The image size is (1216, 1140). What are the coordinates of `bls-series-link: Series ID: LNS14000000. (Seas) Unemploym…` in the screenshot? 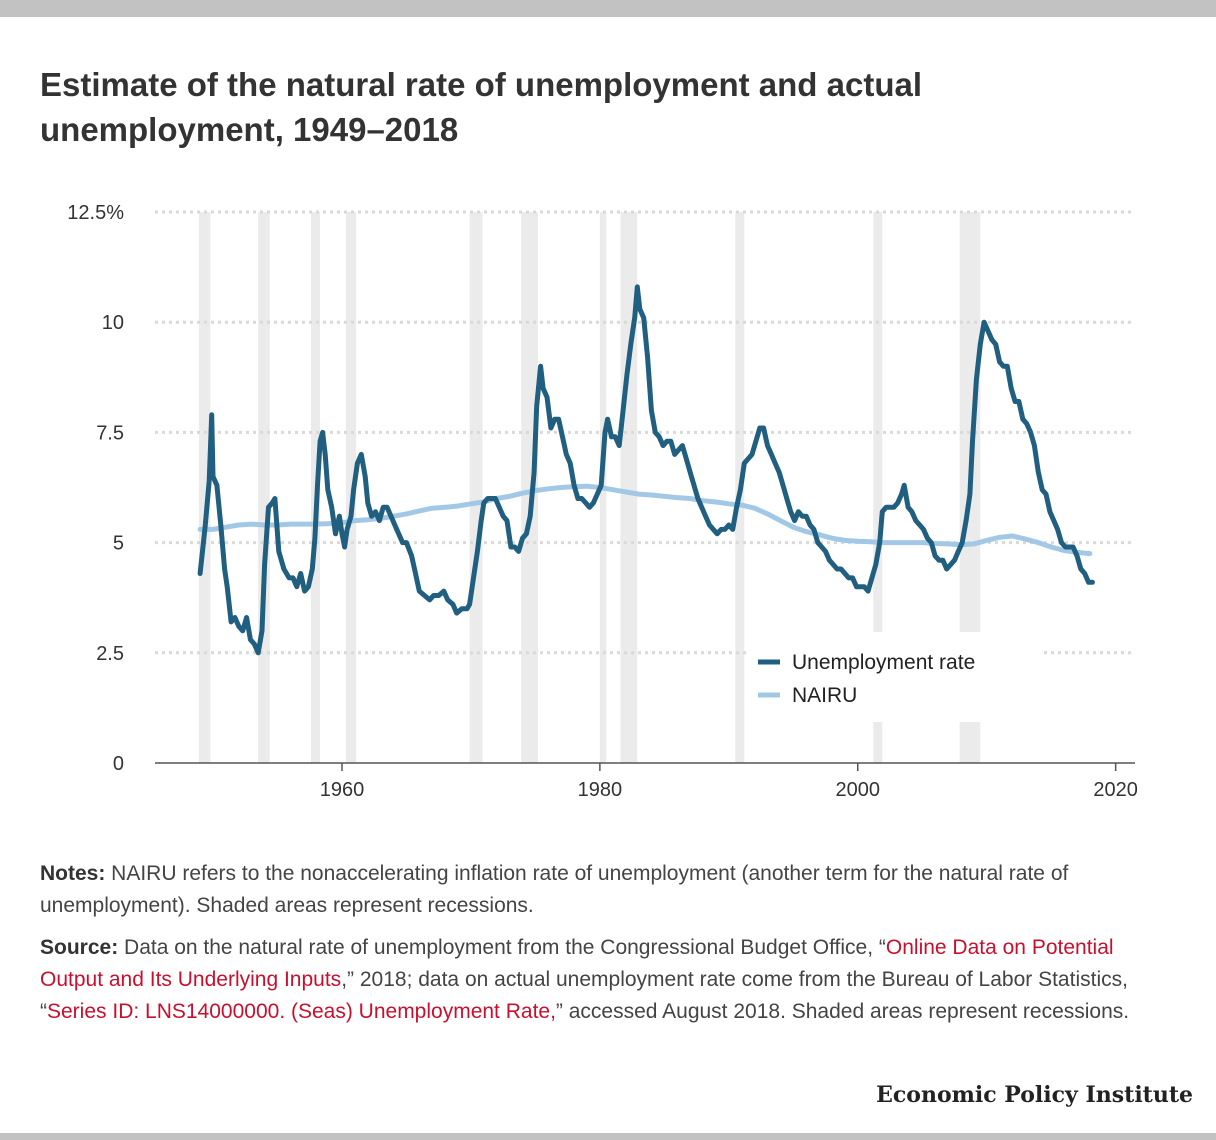 It's located at (301, 1011).